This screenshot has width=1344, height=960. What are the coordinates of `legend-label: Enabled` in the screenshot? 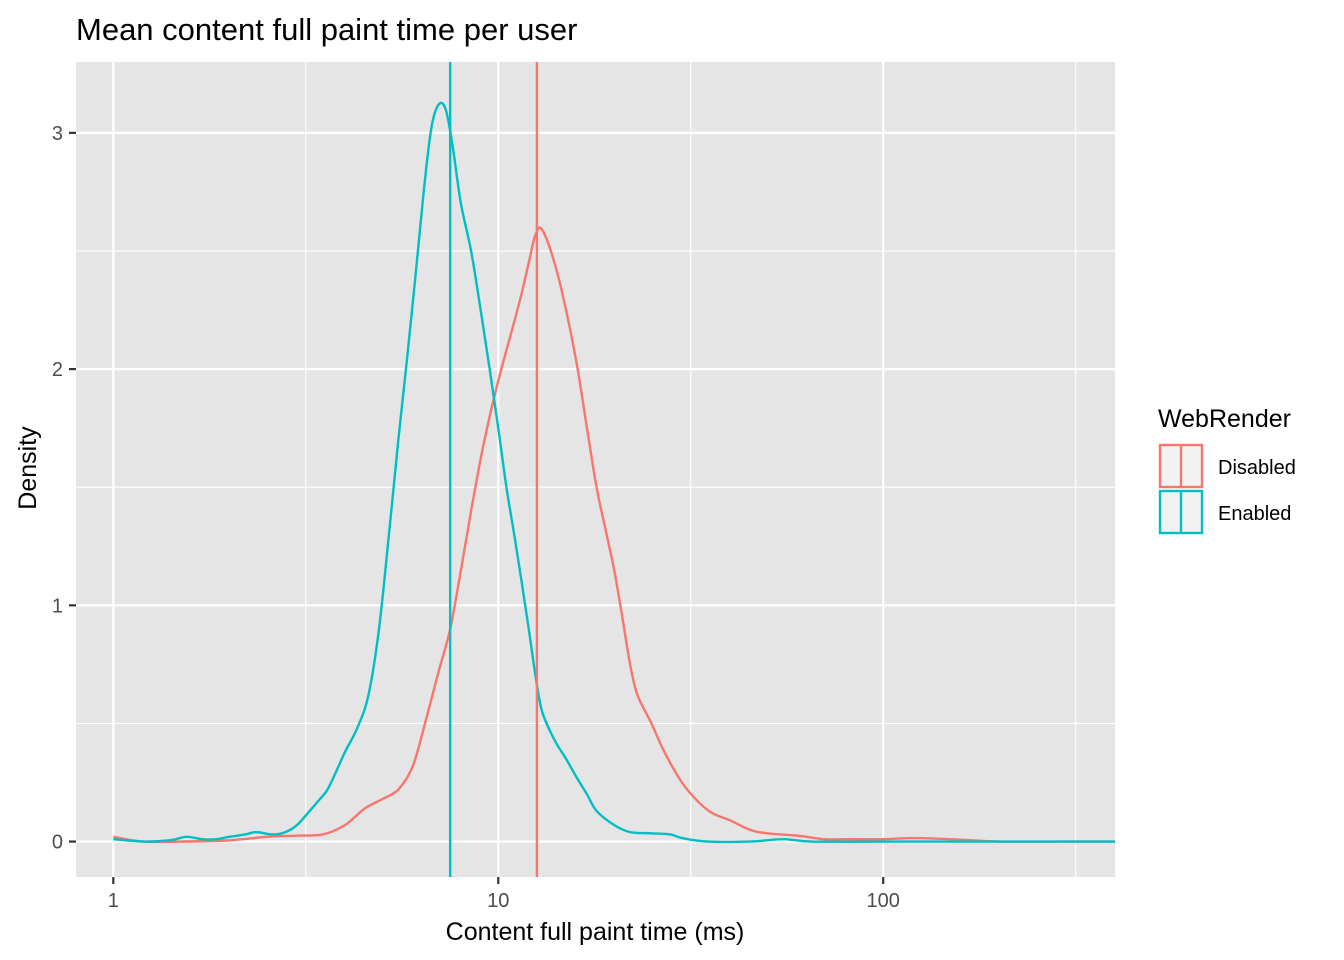 It's located at (1254, 514).